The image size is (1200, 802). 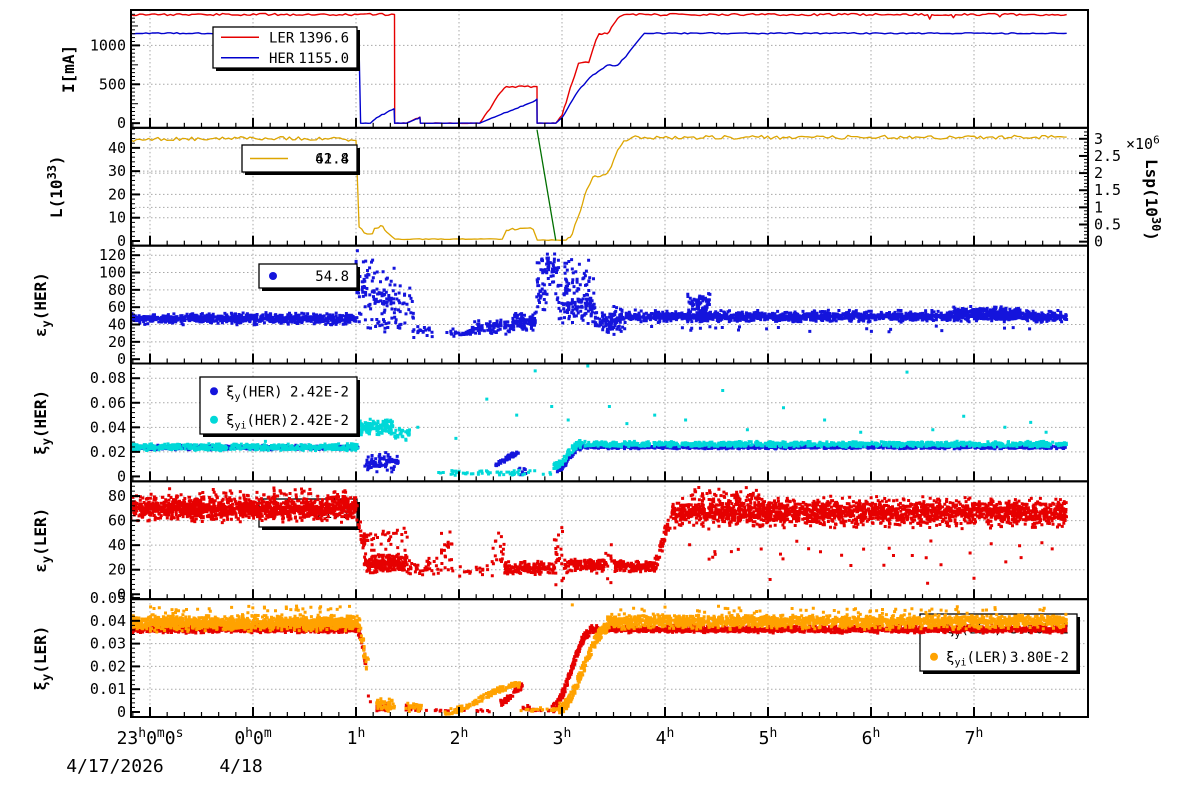 I want to click on y-axis-title-luminosity: L(1033), so click(x=55, y=186).